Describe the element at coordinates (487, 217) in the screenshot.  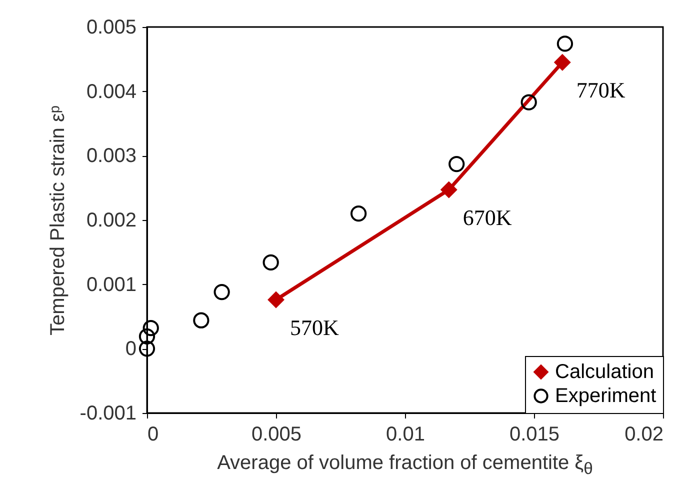
I see `annotation: 670K` at that location.